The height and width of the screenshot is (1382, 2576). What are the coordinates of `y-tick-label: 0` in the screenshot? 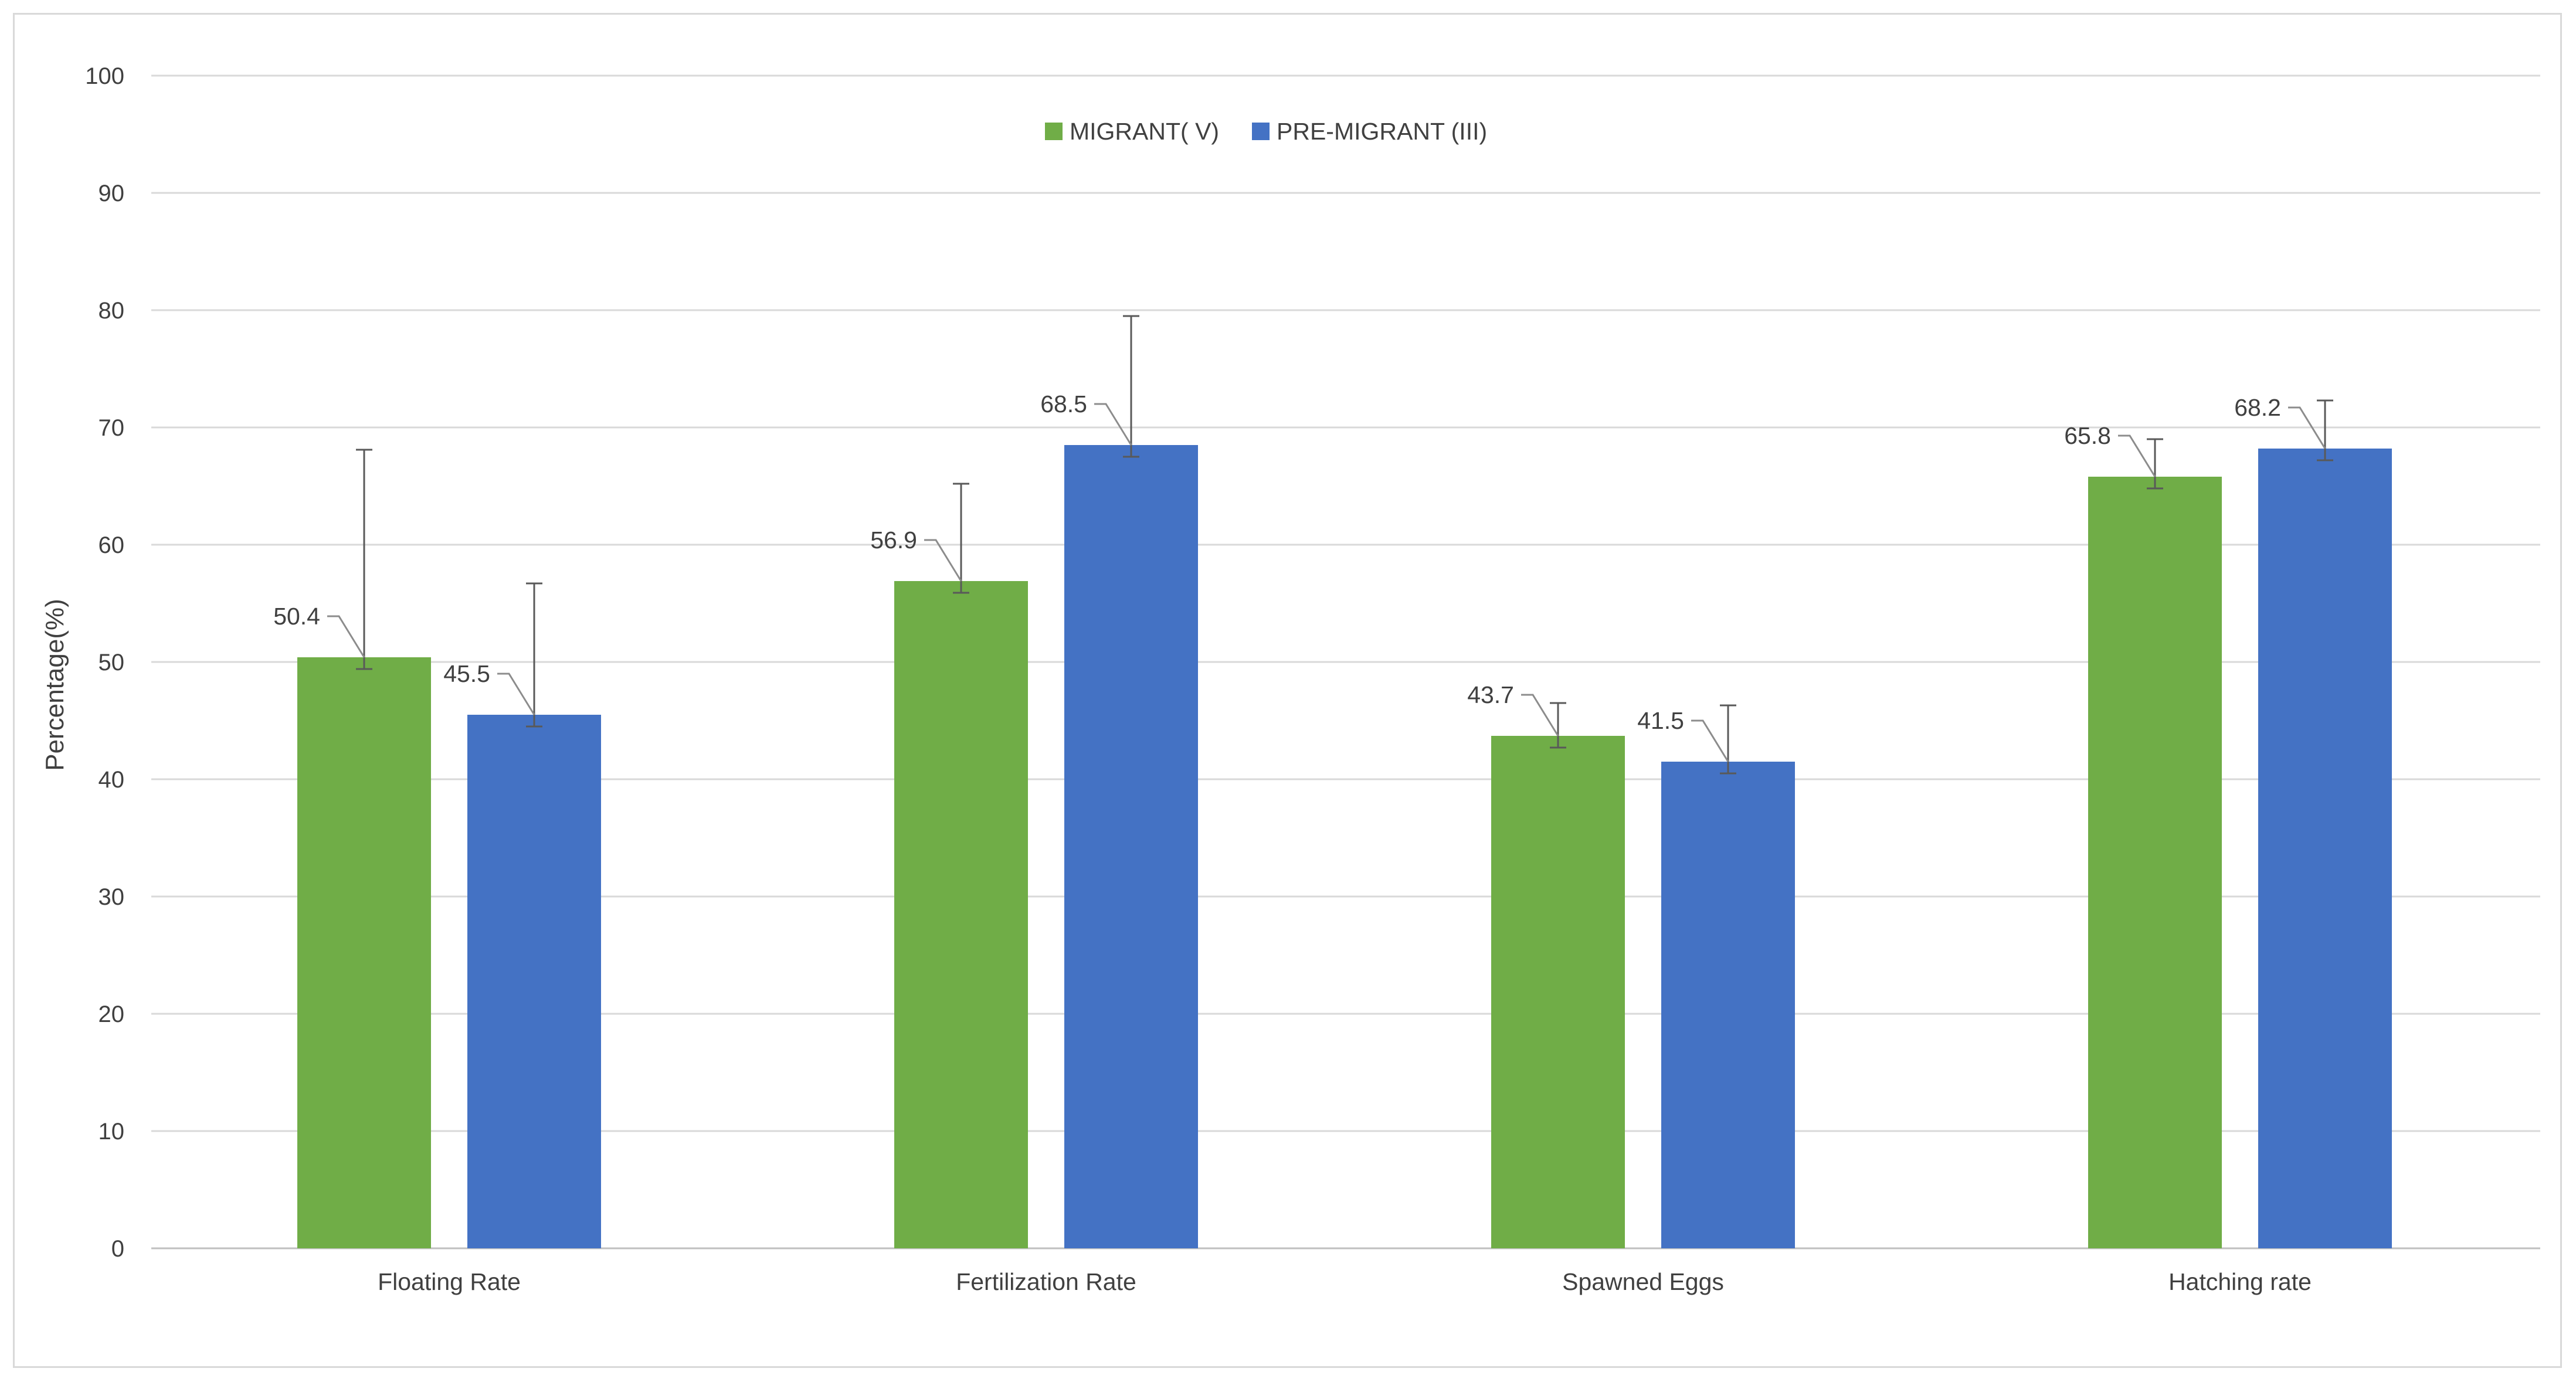 It's located at (117, 1249).